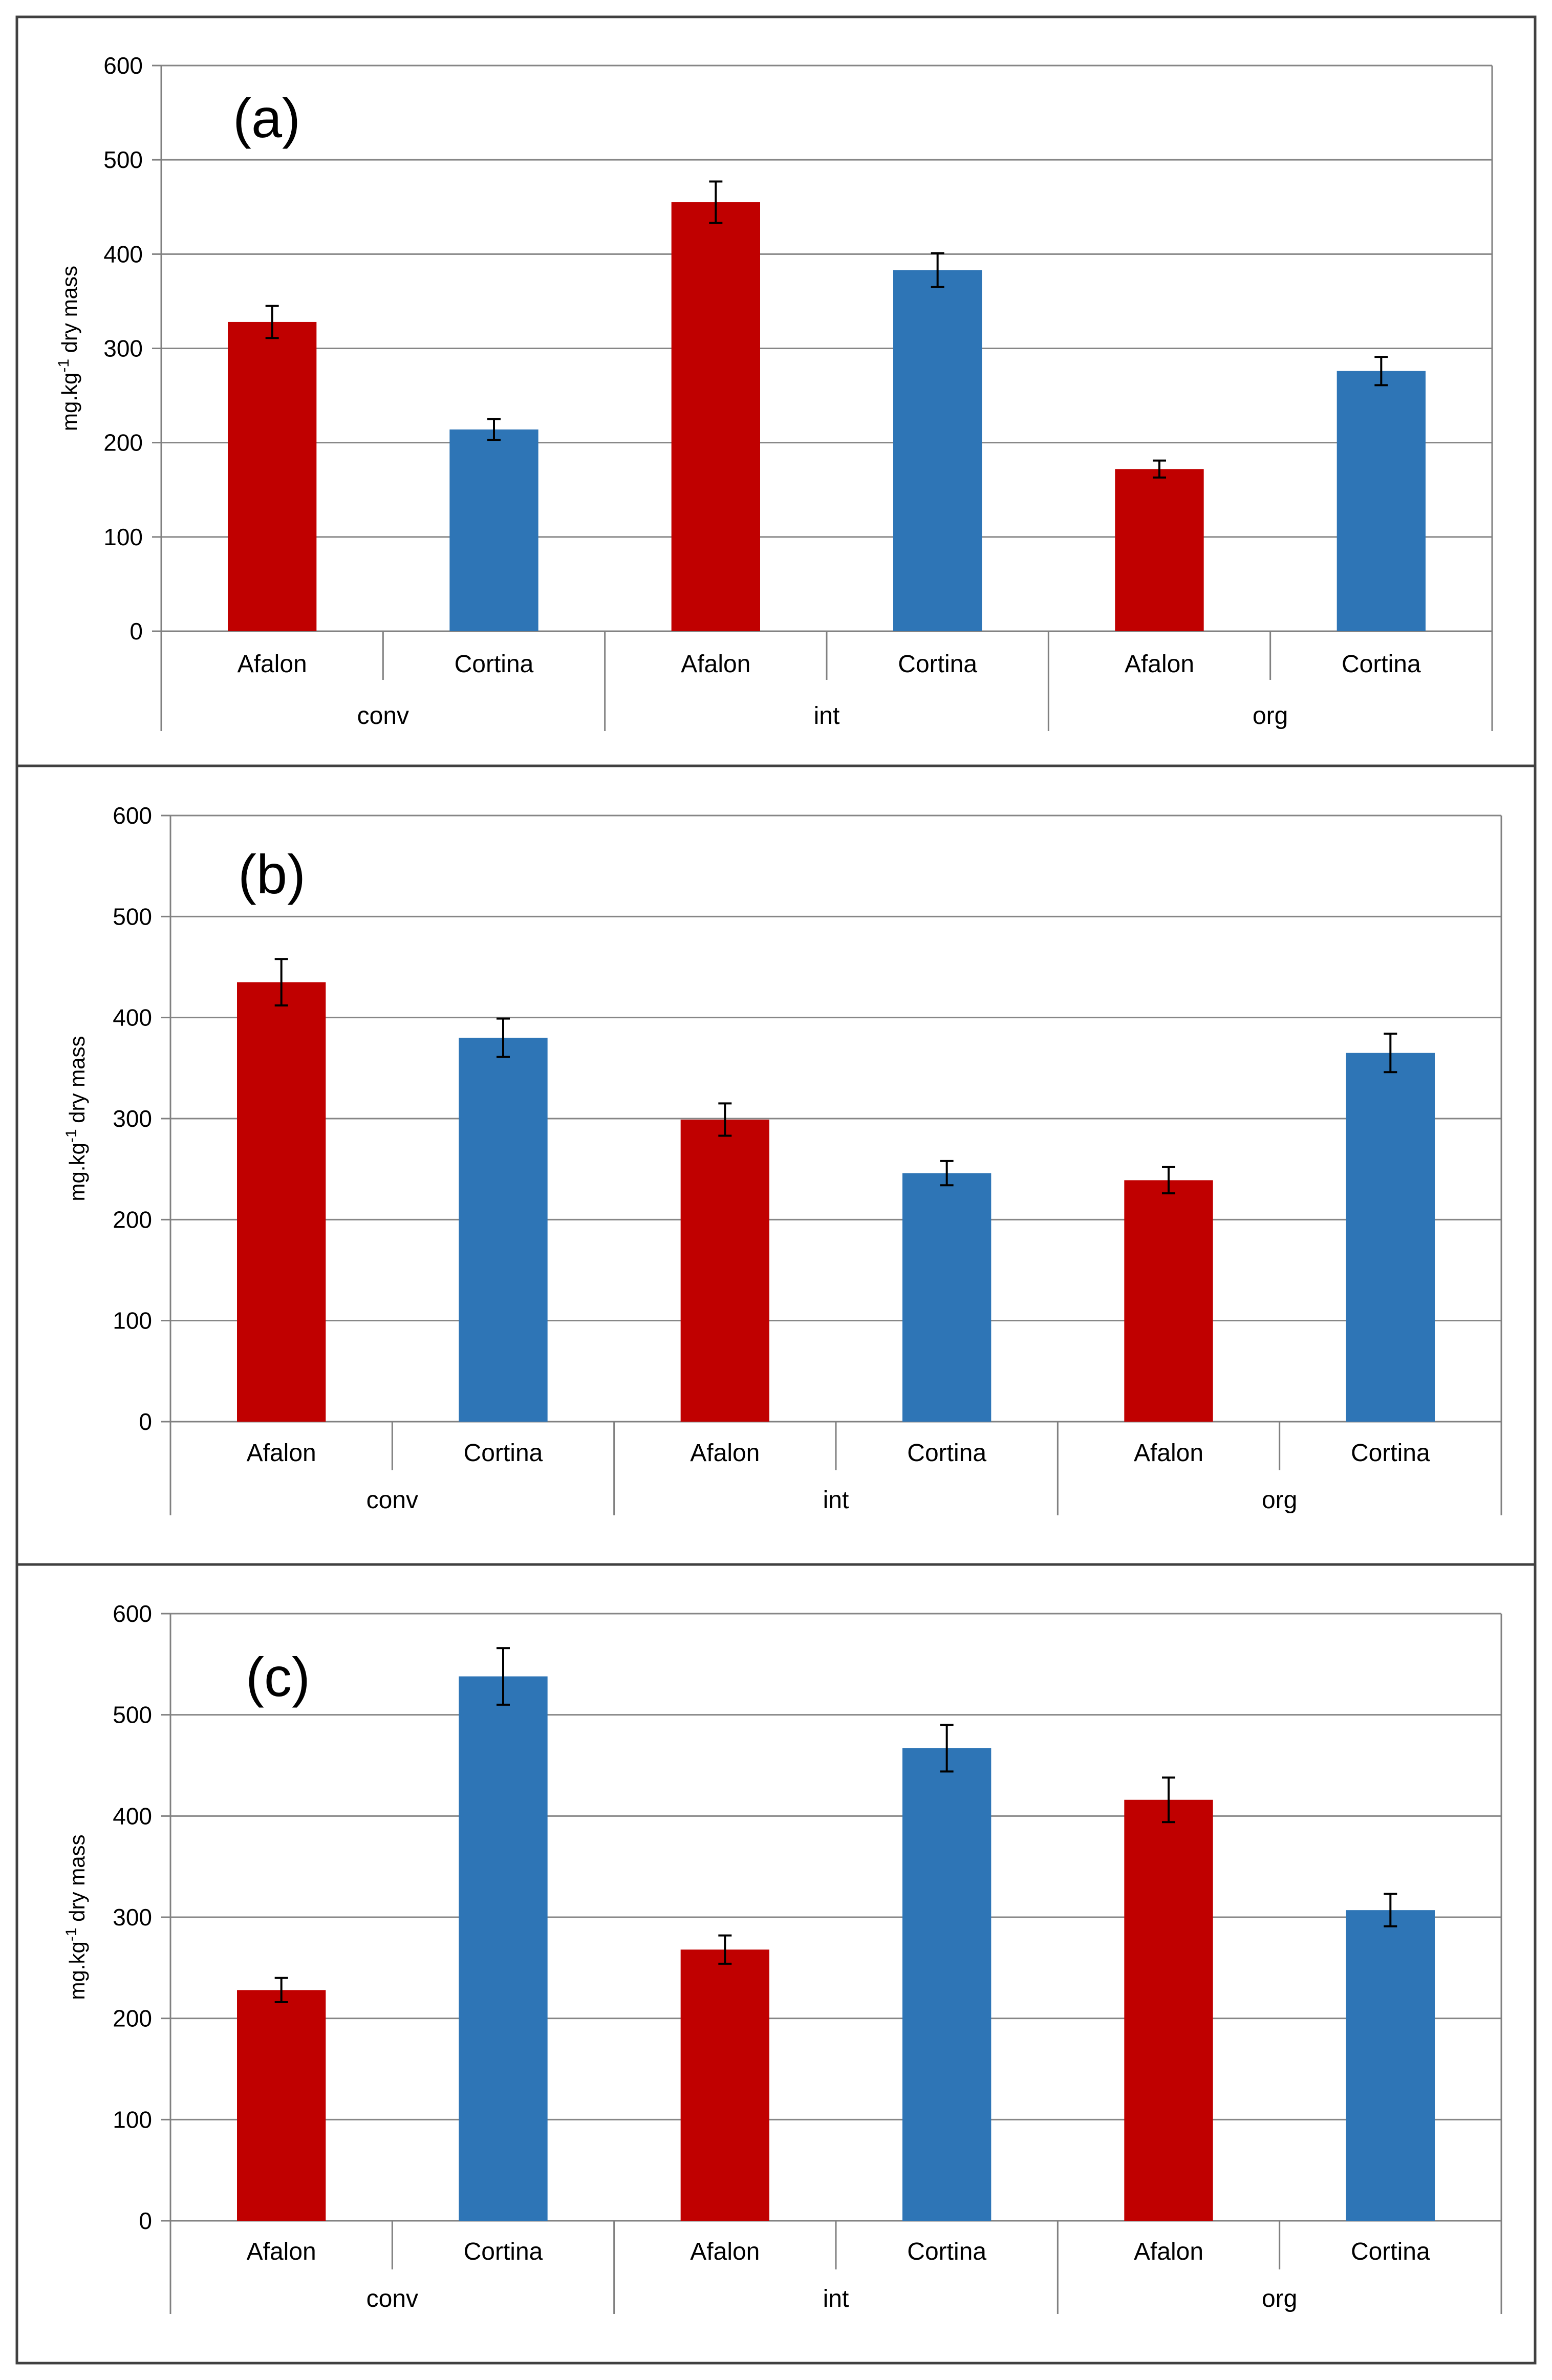 The image size is (1552, 2380). I want to click on panel-label: (c), so click(278, 1677).